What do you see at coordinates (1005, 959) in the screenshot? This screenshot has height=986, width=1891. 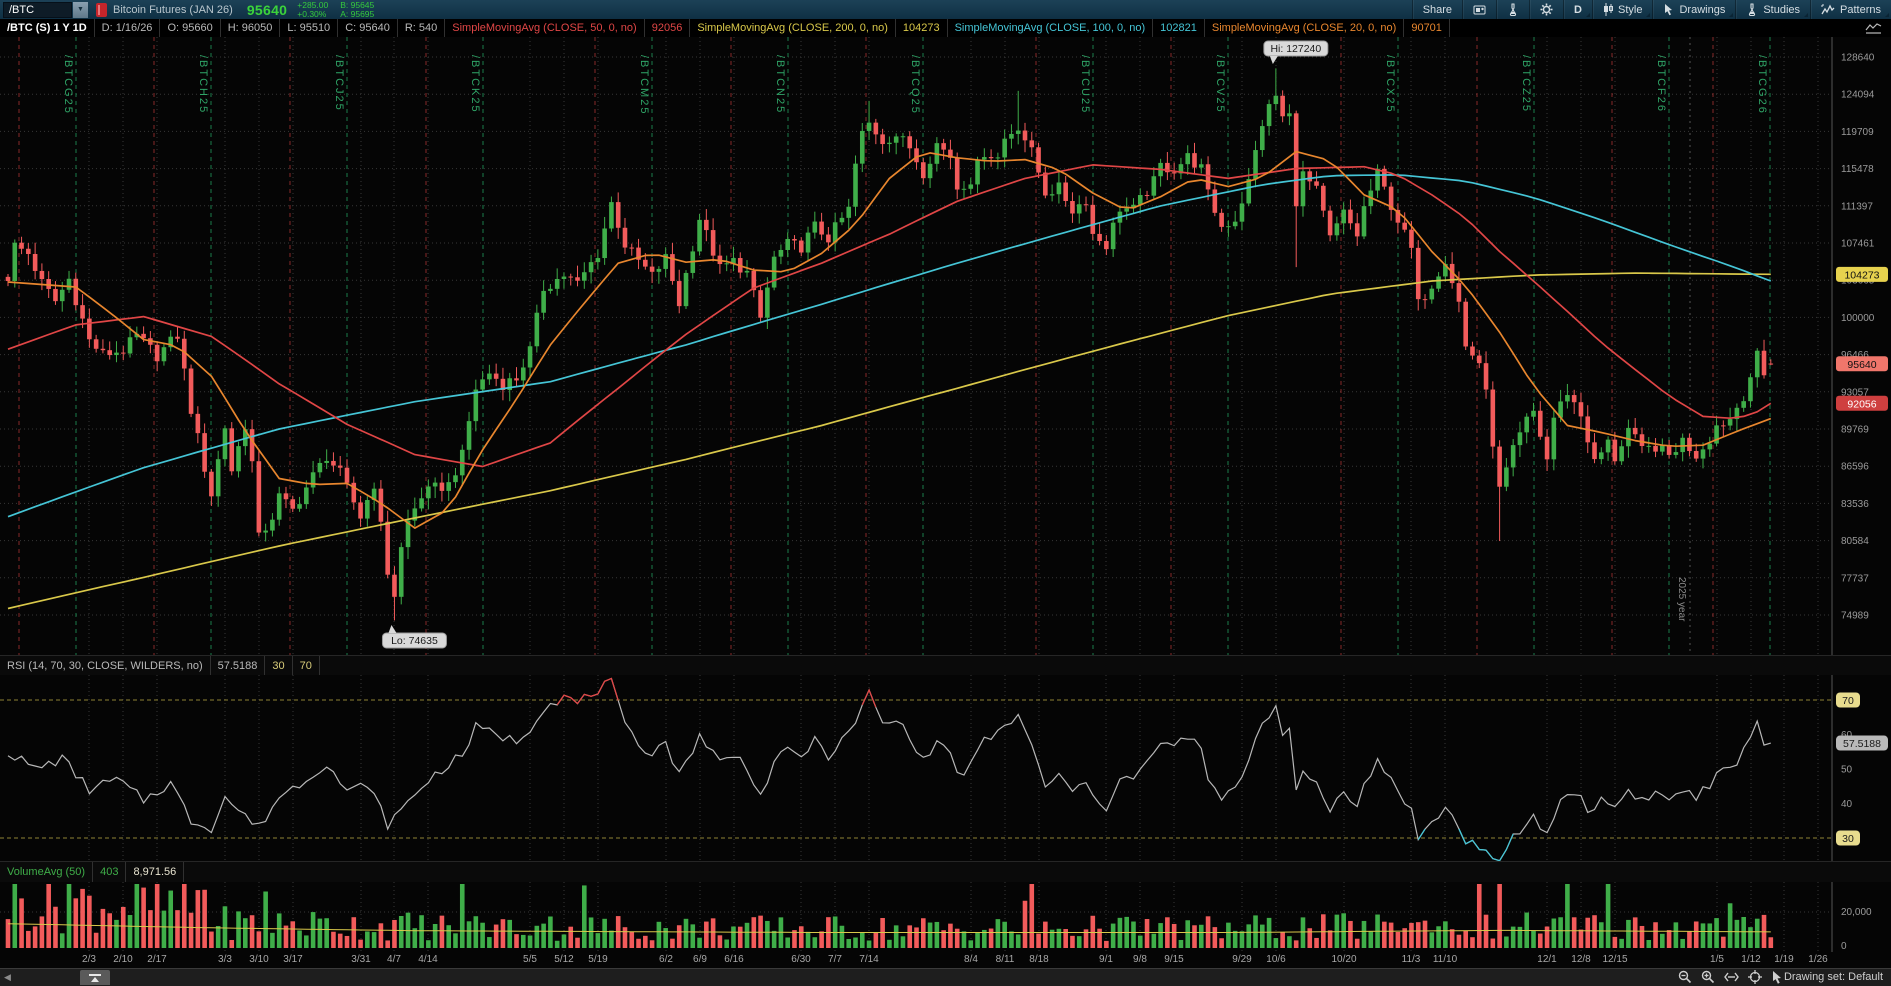 I see `date-label: 8/11` at bounding box center [1005, 959].